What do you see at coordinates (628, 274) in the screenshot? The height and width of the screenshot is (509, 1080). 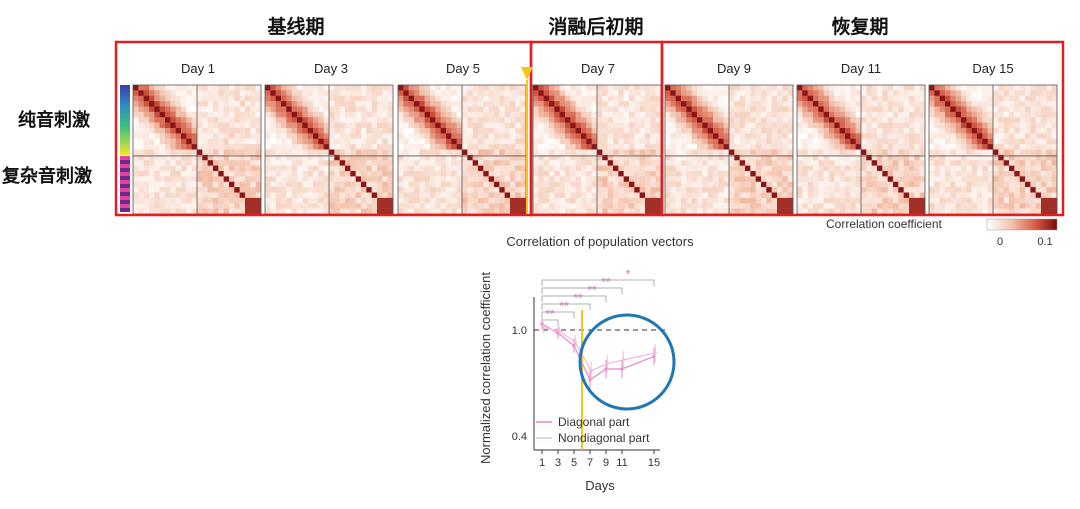 I see `significance-stars: *` at bounding box center [628, 274].